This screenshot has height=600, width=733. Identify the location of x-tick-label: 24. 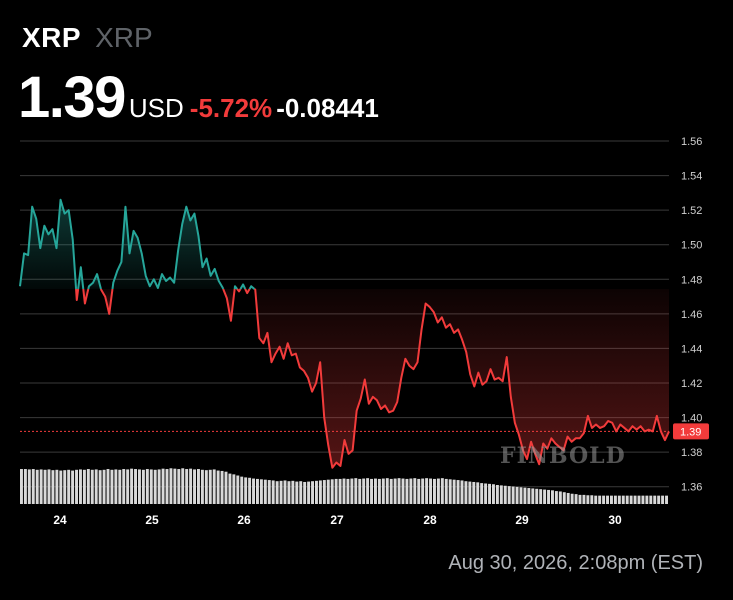
(60, 520).